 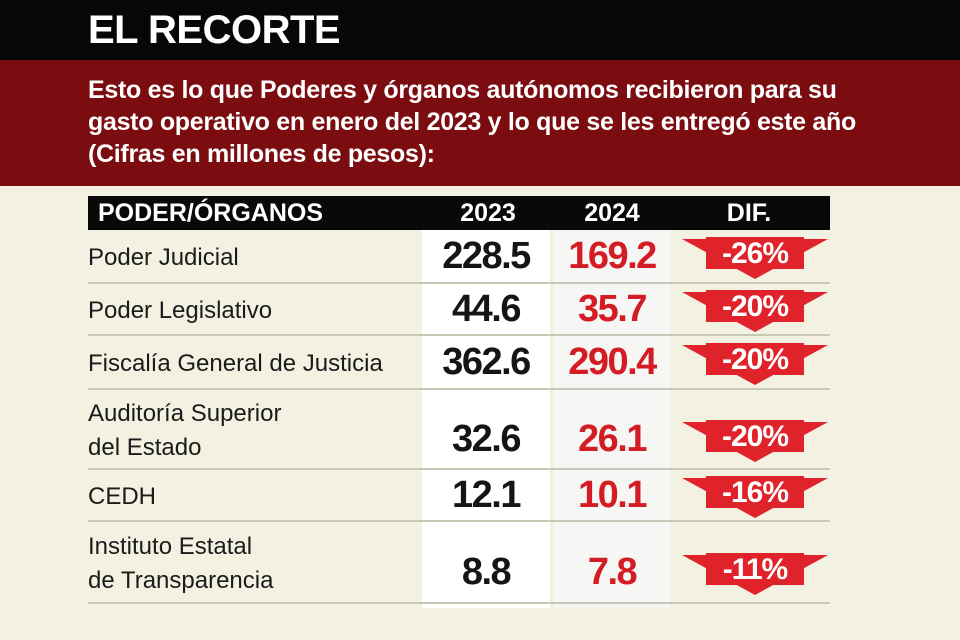 What do you see at coordinates (480, 30) in the screenshot?
I see `title-bar` at bounding box center [480, 30].